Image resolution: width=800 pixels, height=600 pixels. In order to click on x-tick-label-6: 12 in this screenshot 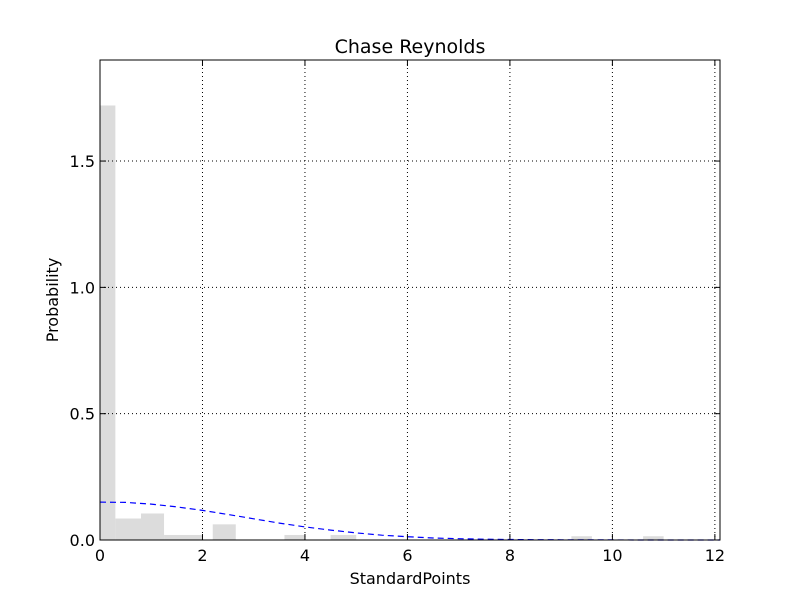, I will do `click(715, 555)`.